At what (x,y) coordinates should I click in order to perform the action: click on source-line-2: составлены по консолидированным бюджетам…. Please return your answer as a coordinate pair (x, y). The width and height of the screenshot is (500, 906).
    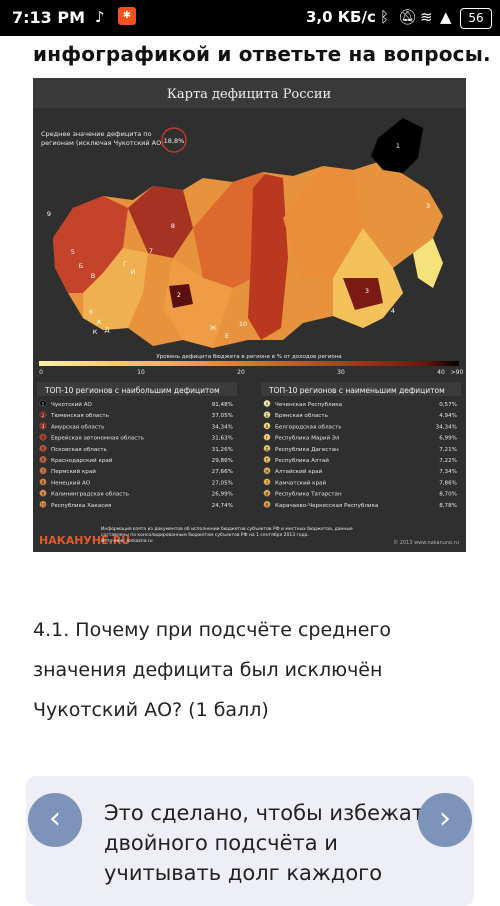
    Looking at the image, I should click on (205, 535).